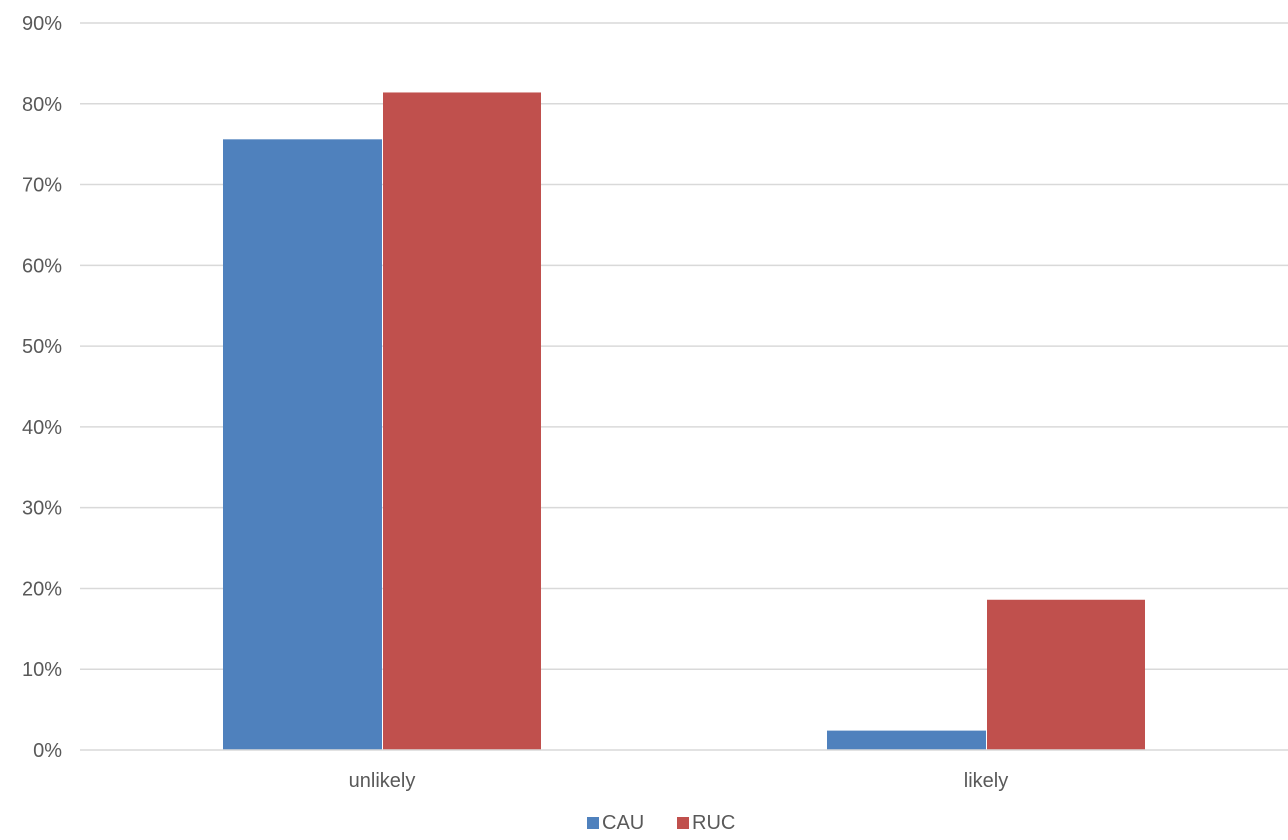 The height and width of the screenshot is (840, 1288). I want to click on x-category-label: unlikely, so click(382, 781).